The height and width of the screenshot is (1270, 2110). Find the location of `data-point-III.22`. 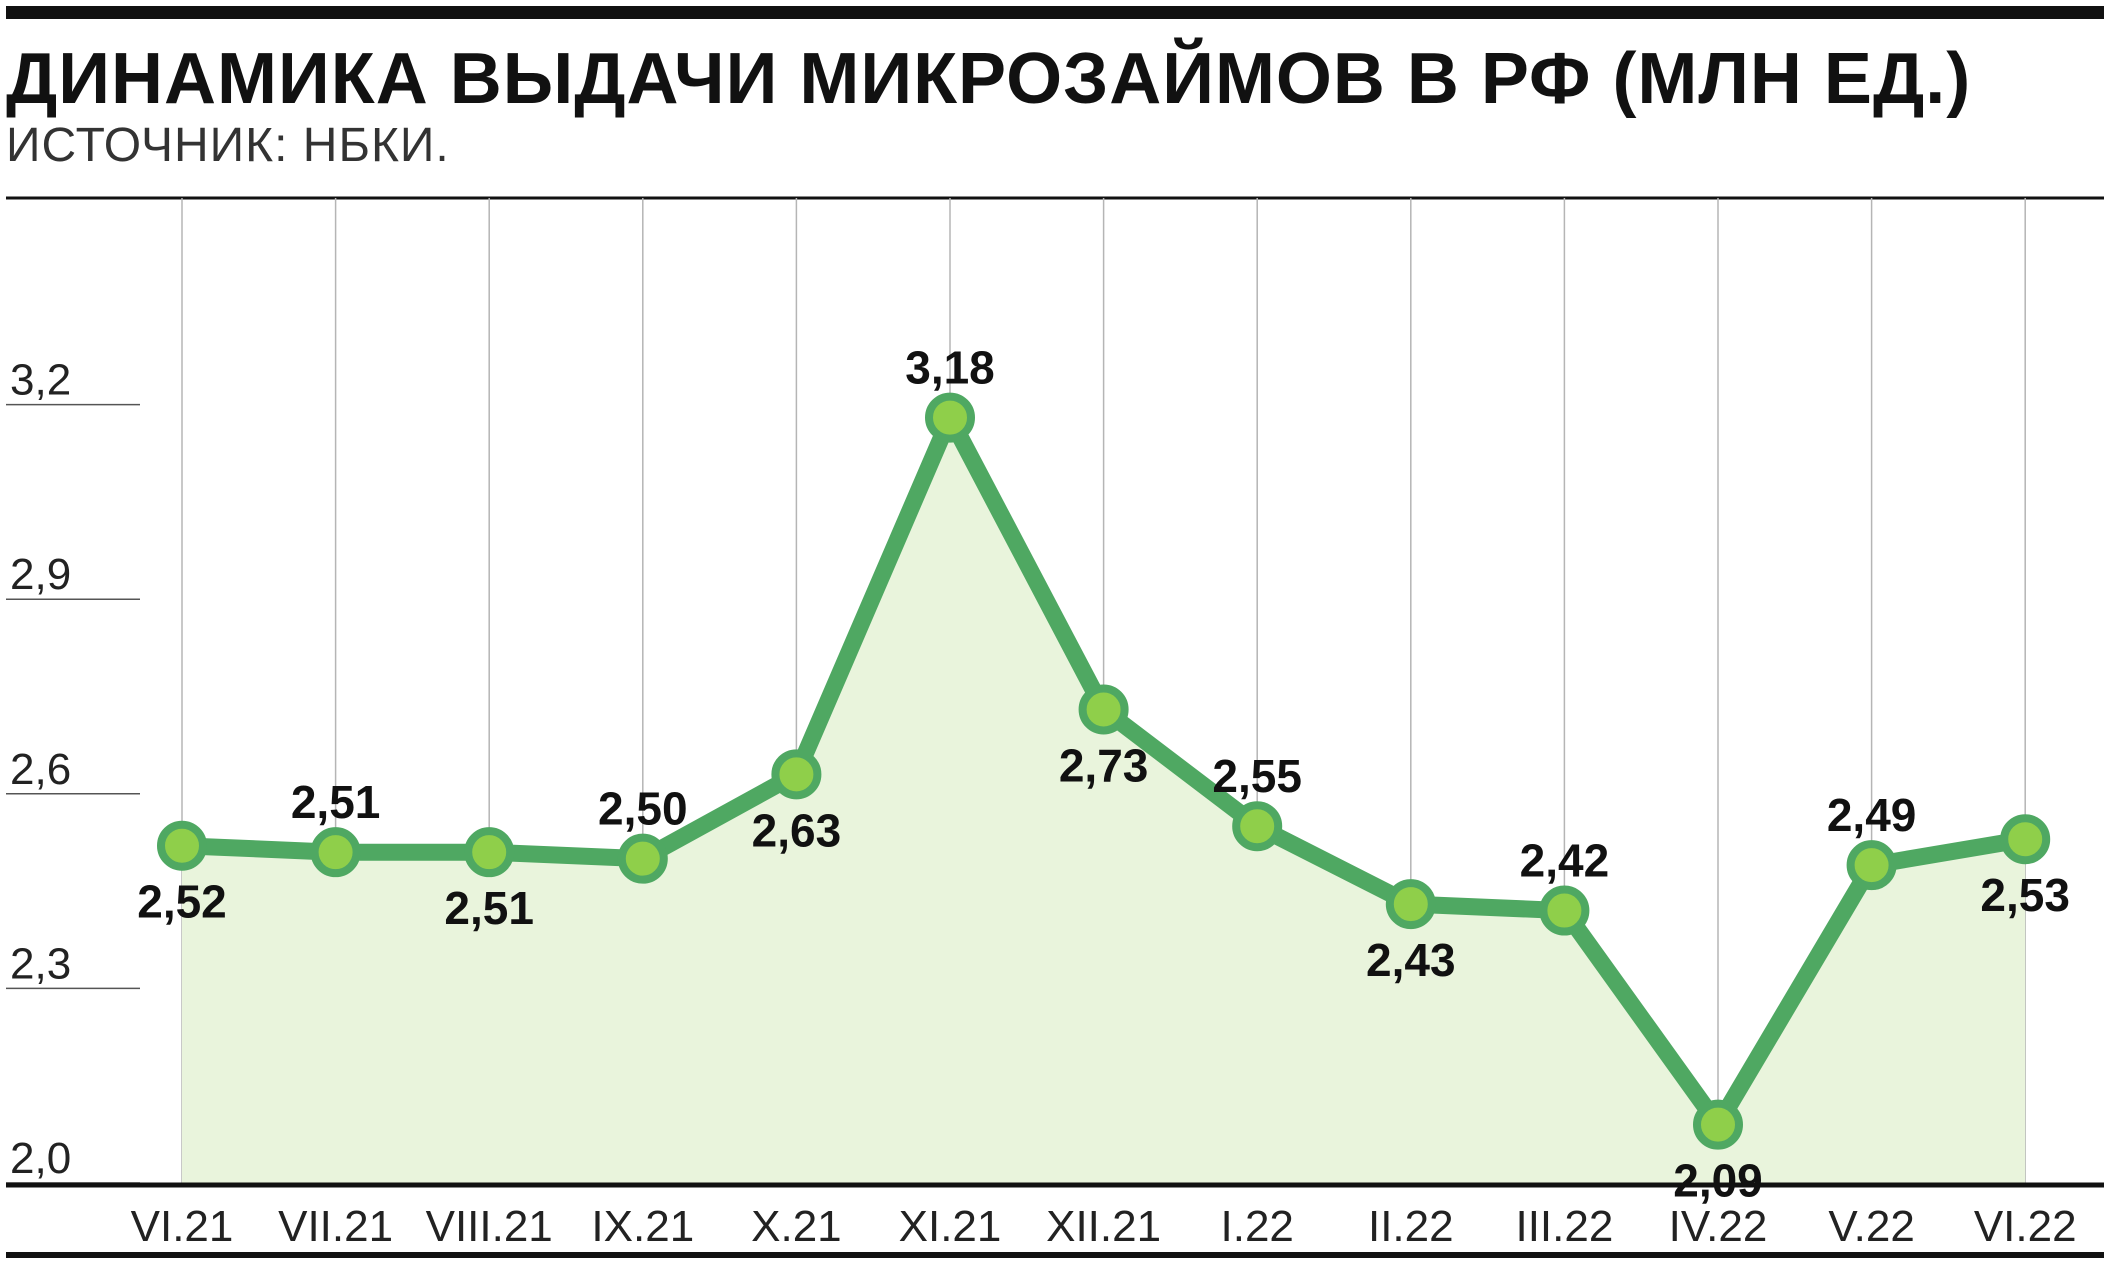

data-point-III.22 is located at coordinates (1564, 910).